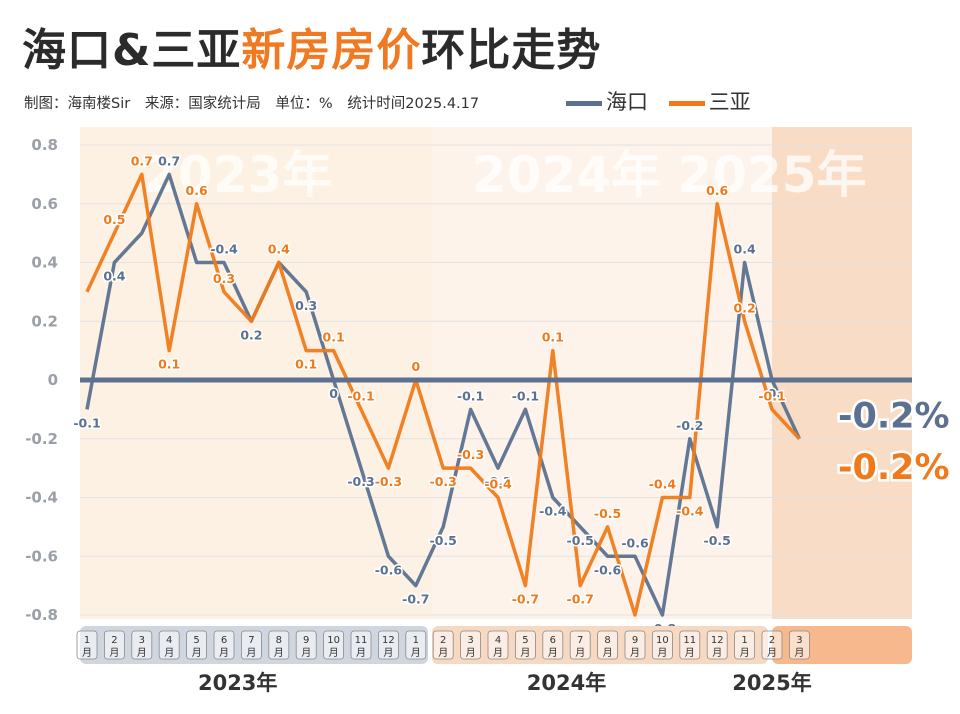 This screenshot has height=714, width=960. Describe the element at coordinates (709, 101) in the screenshot. I see `legend-item-sanya: 三亚` at that location.